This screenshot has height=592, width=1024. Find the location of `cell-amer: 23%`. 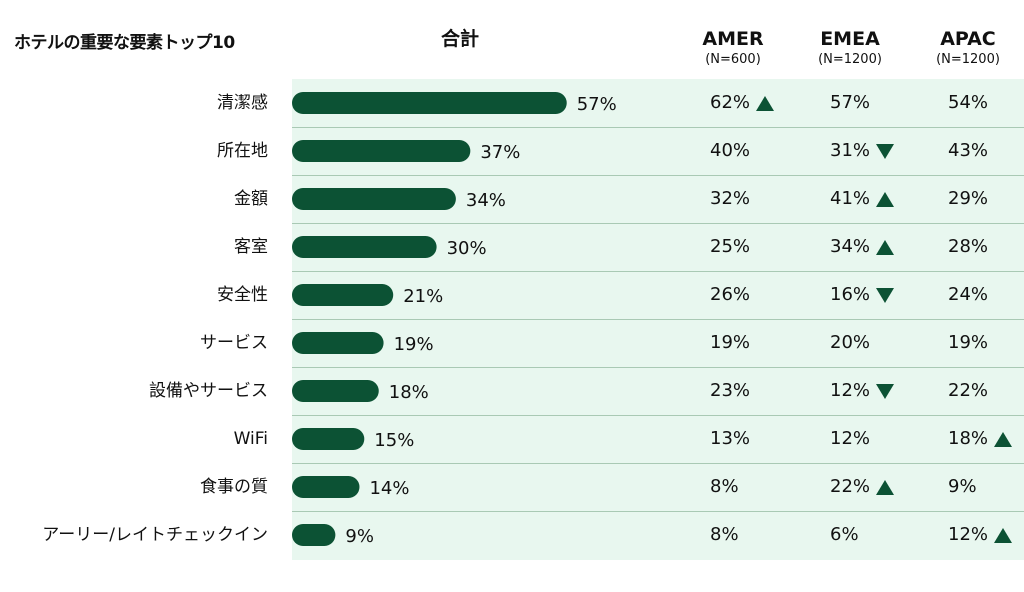

cell-amer: 23% is located at coordinates (730, 391).